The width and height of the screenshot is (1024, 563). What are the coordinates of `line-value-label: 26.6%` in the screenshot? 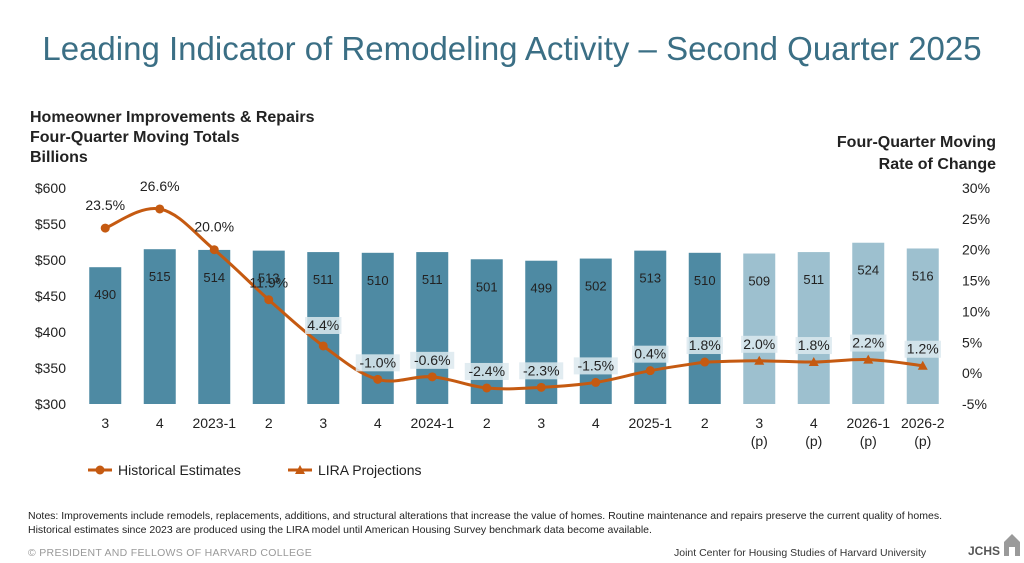 It's located at (160, 186).